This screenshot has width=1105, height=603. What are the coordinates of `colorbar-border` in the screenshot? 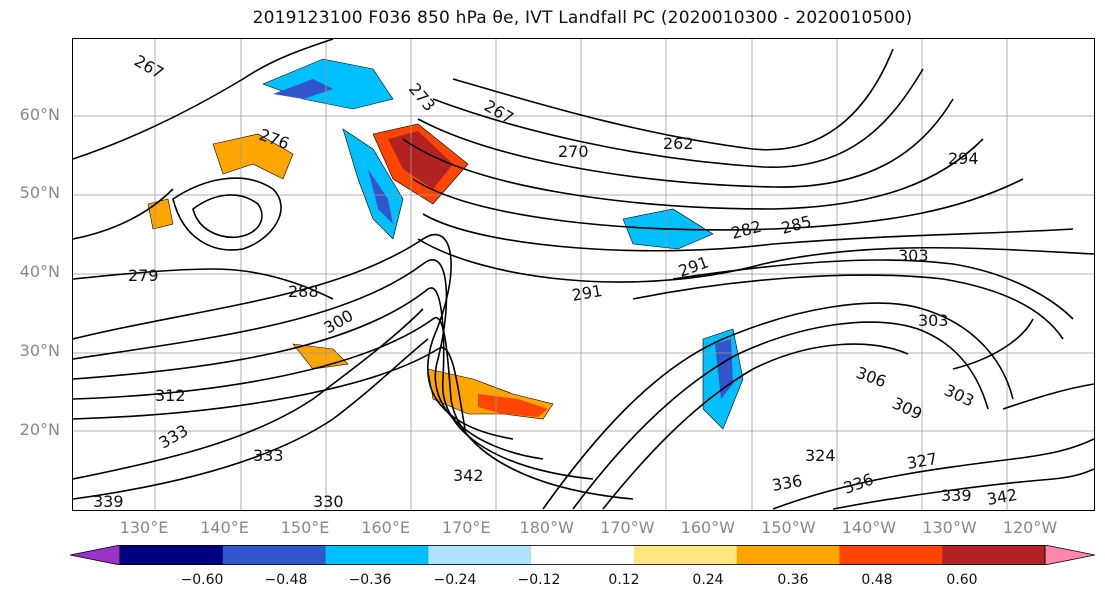 It's located at (582, 555).